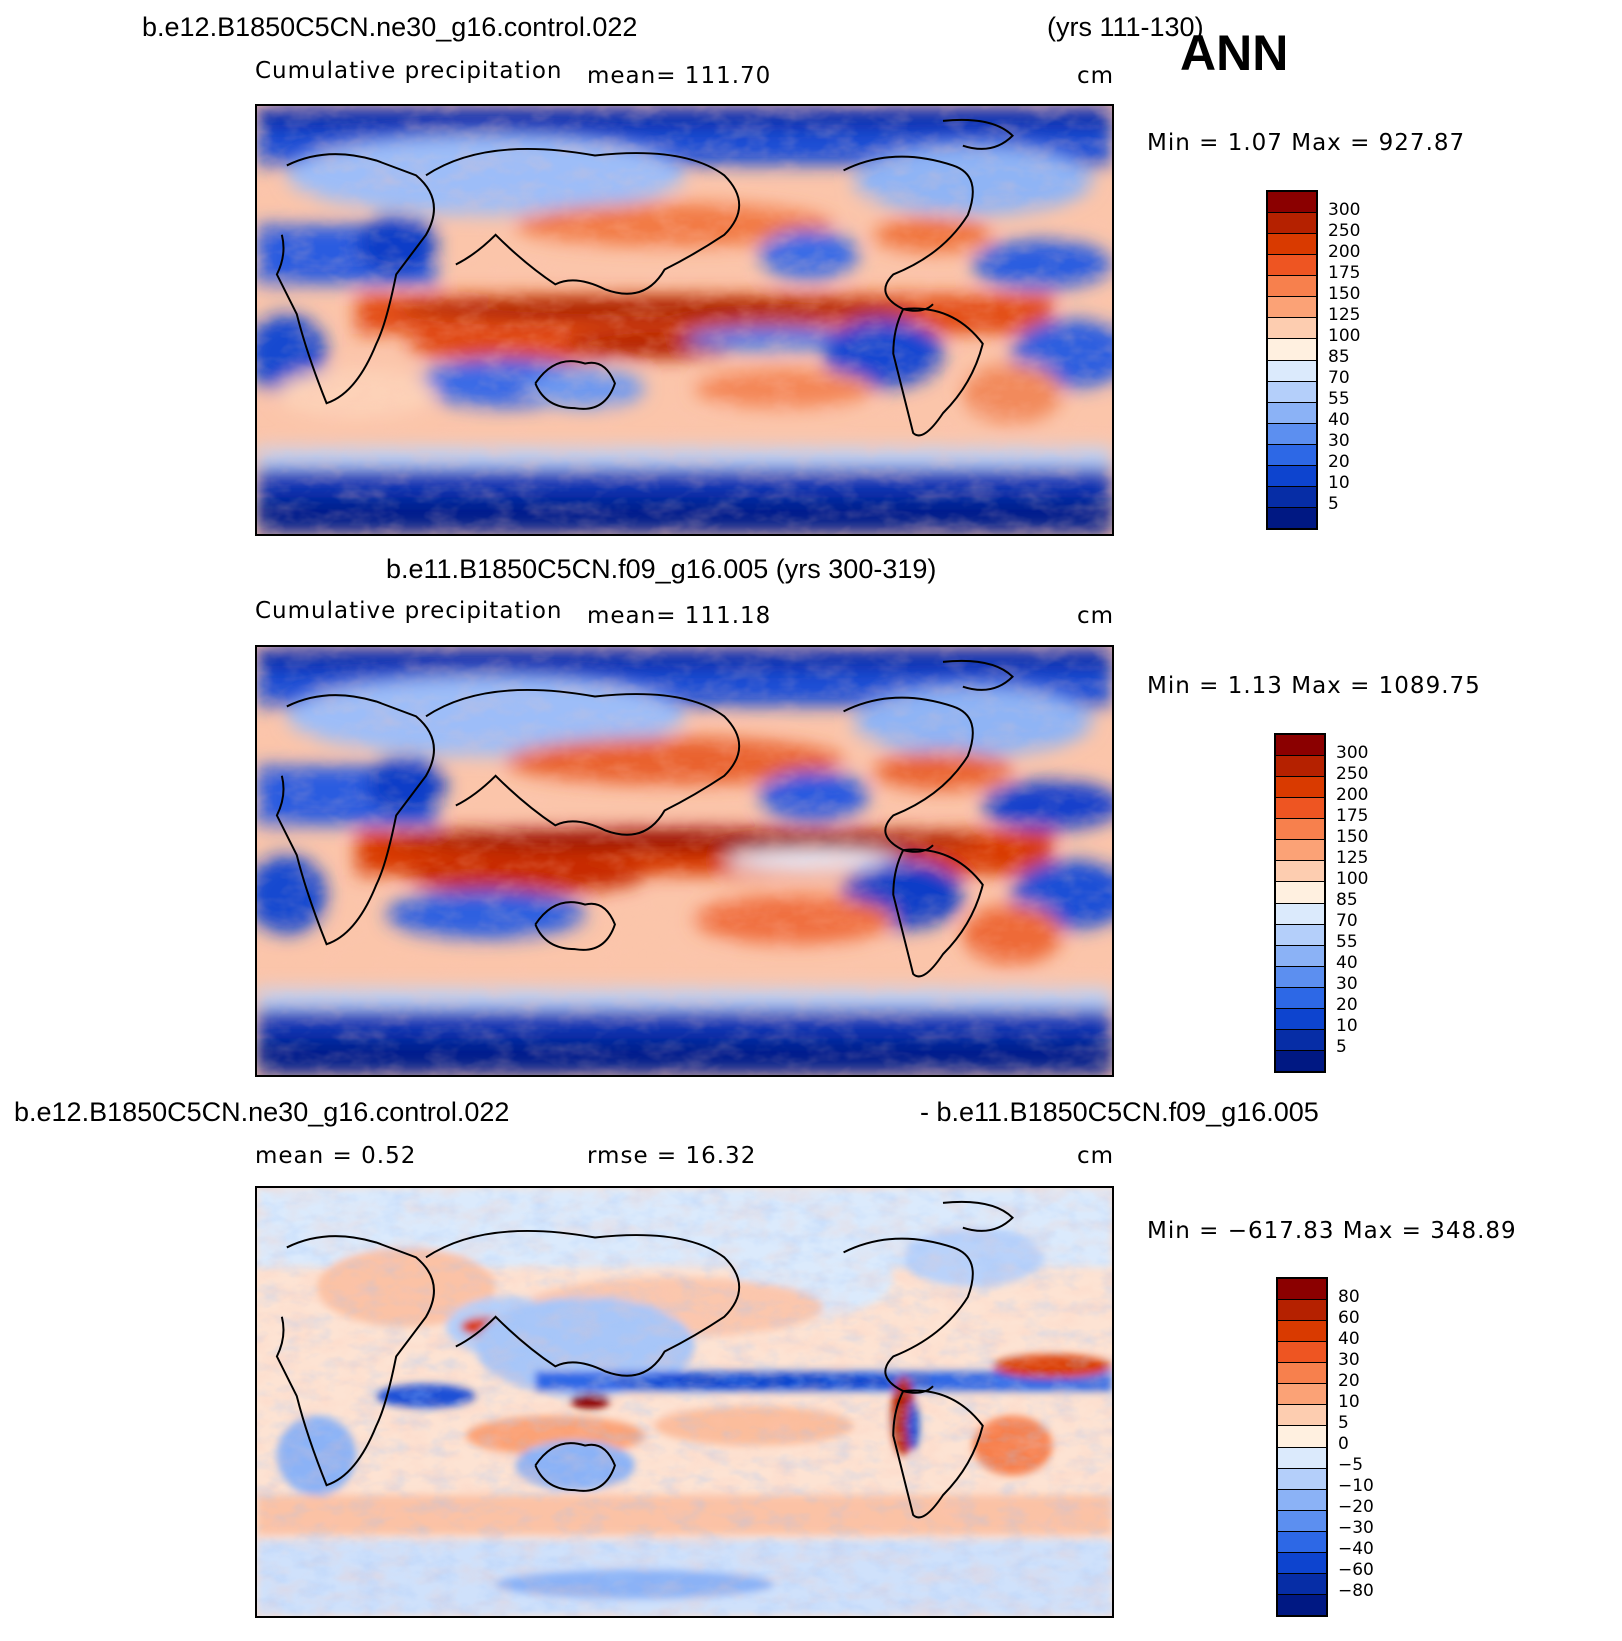 This screenshot has height=1641, width=1622. What do you see at coordinates (1096, 76) in the screenshot?
I see `panel1-units: cm` at bounding box center [1096, 76].